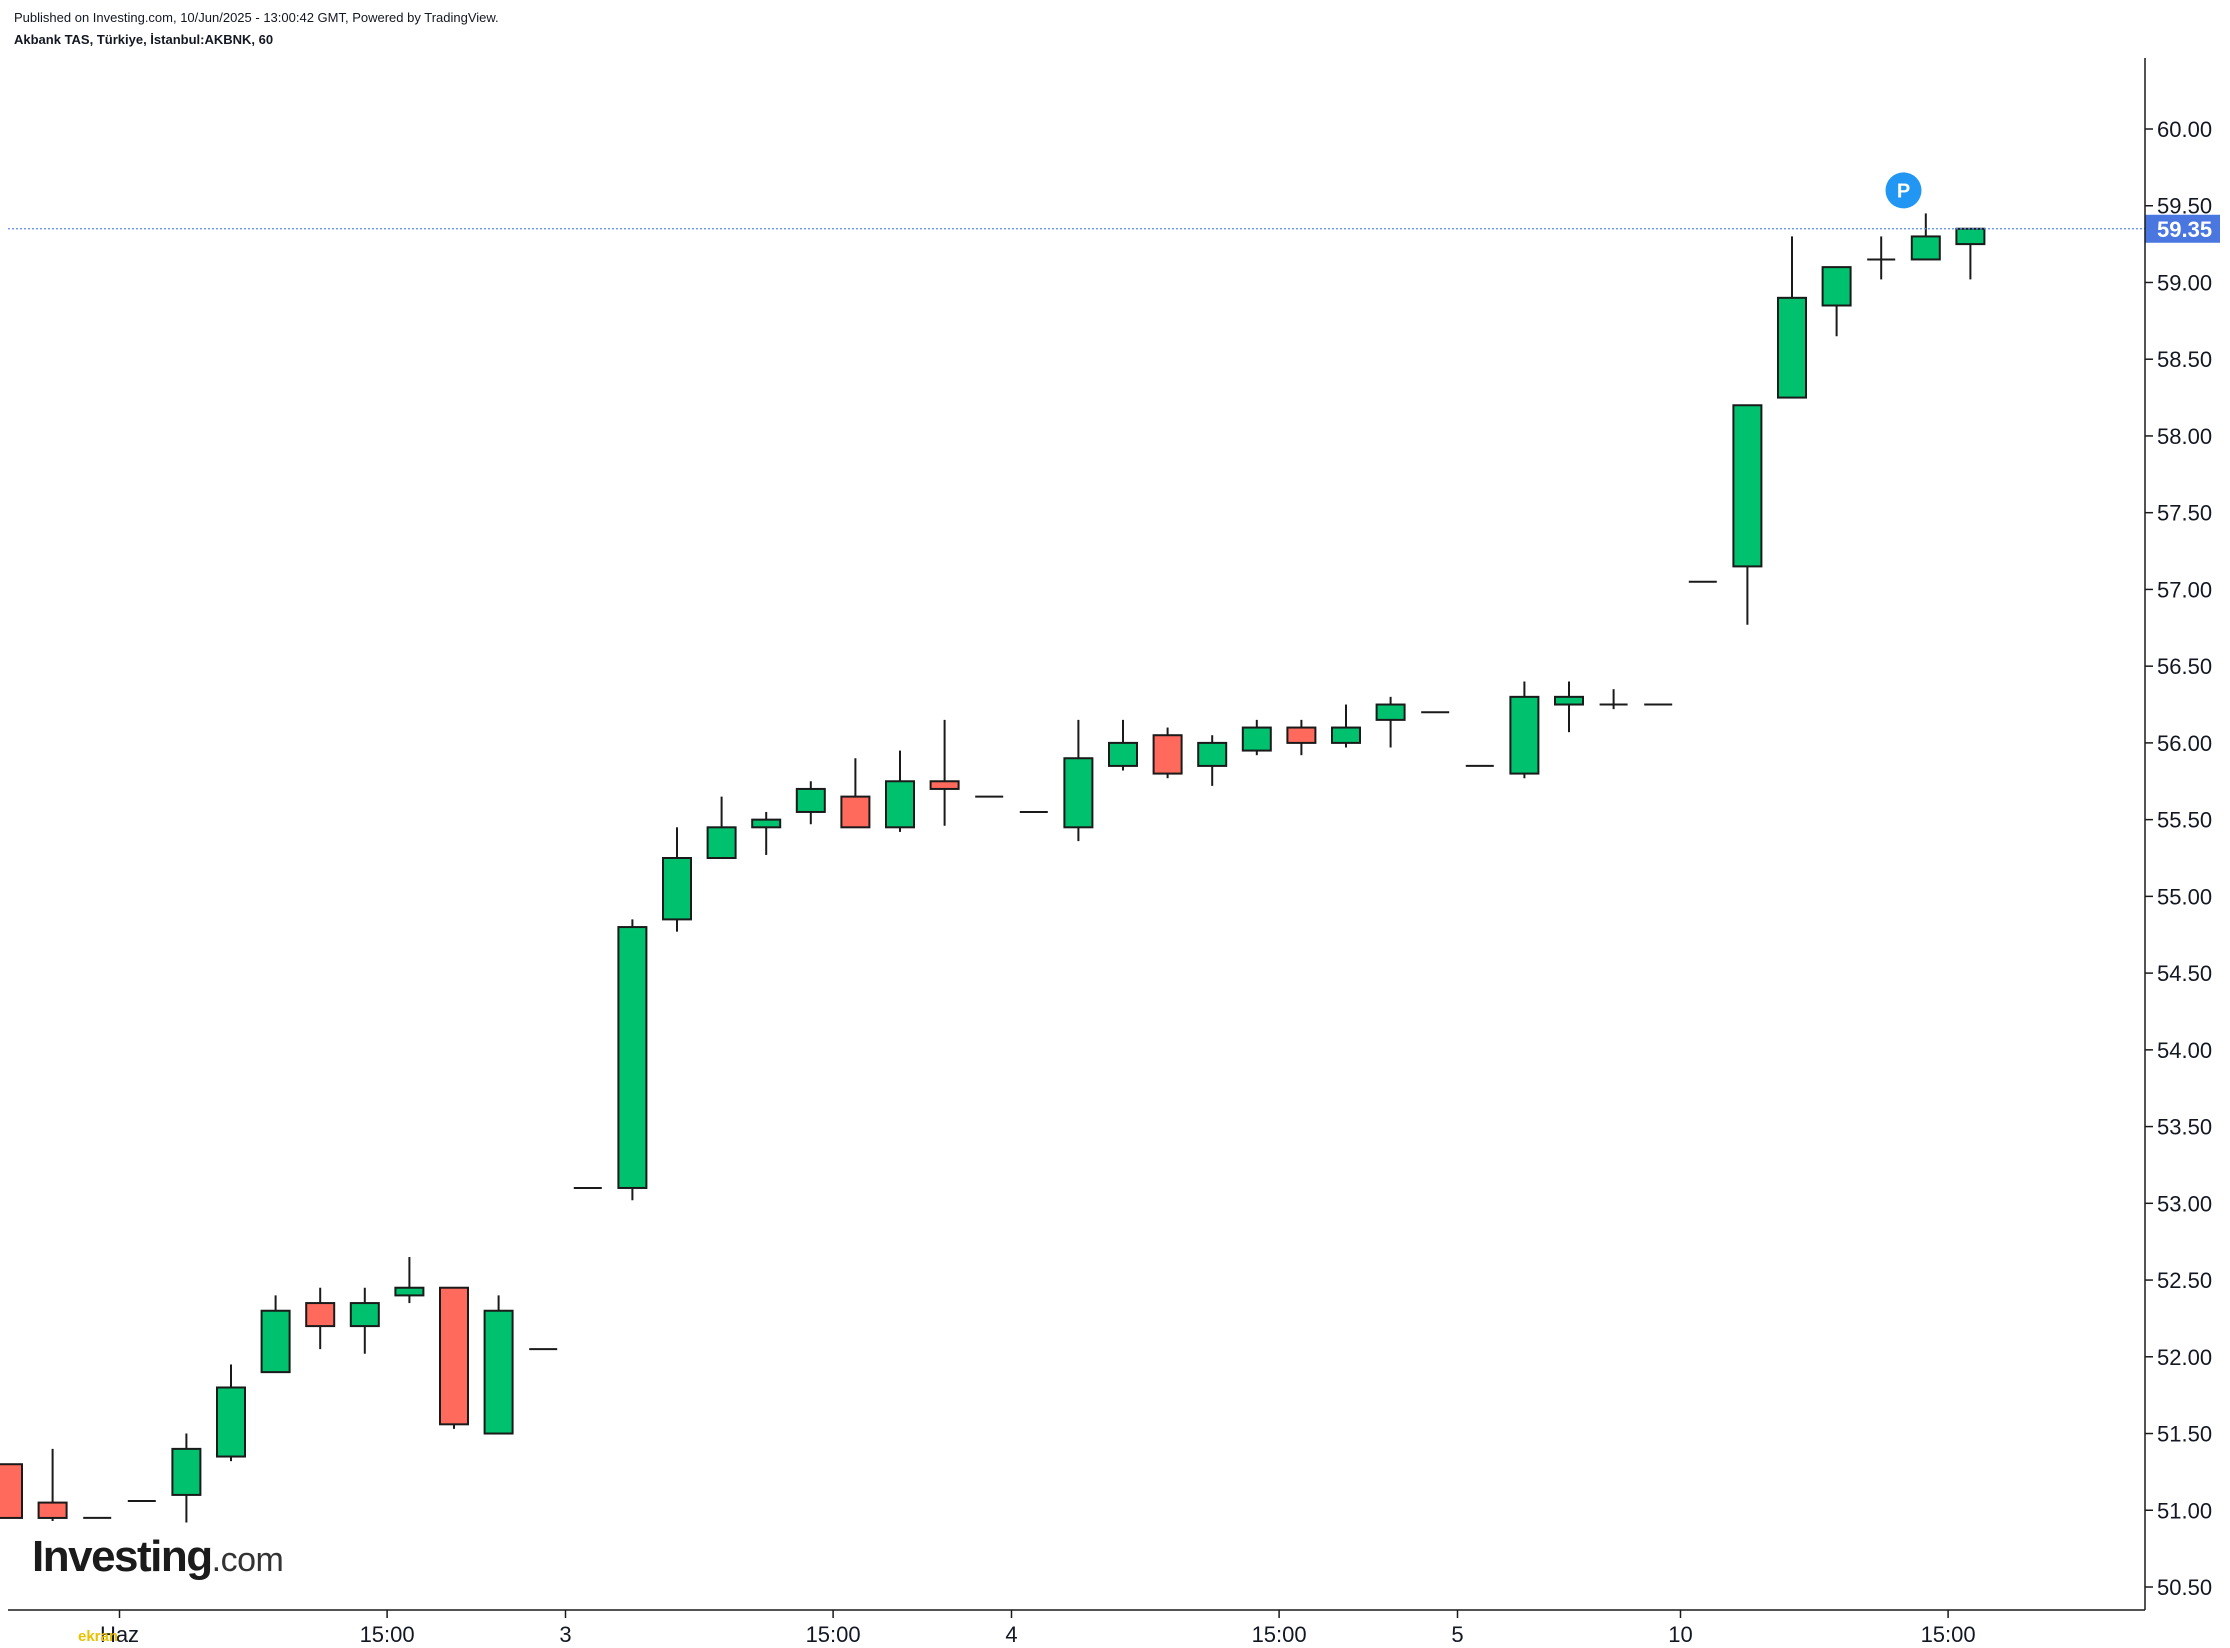 This screenshot has width=2230, height=1648. What do you see at coordinates (1114, 207) in the screenshot?
I see `overlay-group: 59.35 P` at bounding box center [1114, 207].